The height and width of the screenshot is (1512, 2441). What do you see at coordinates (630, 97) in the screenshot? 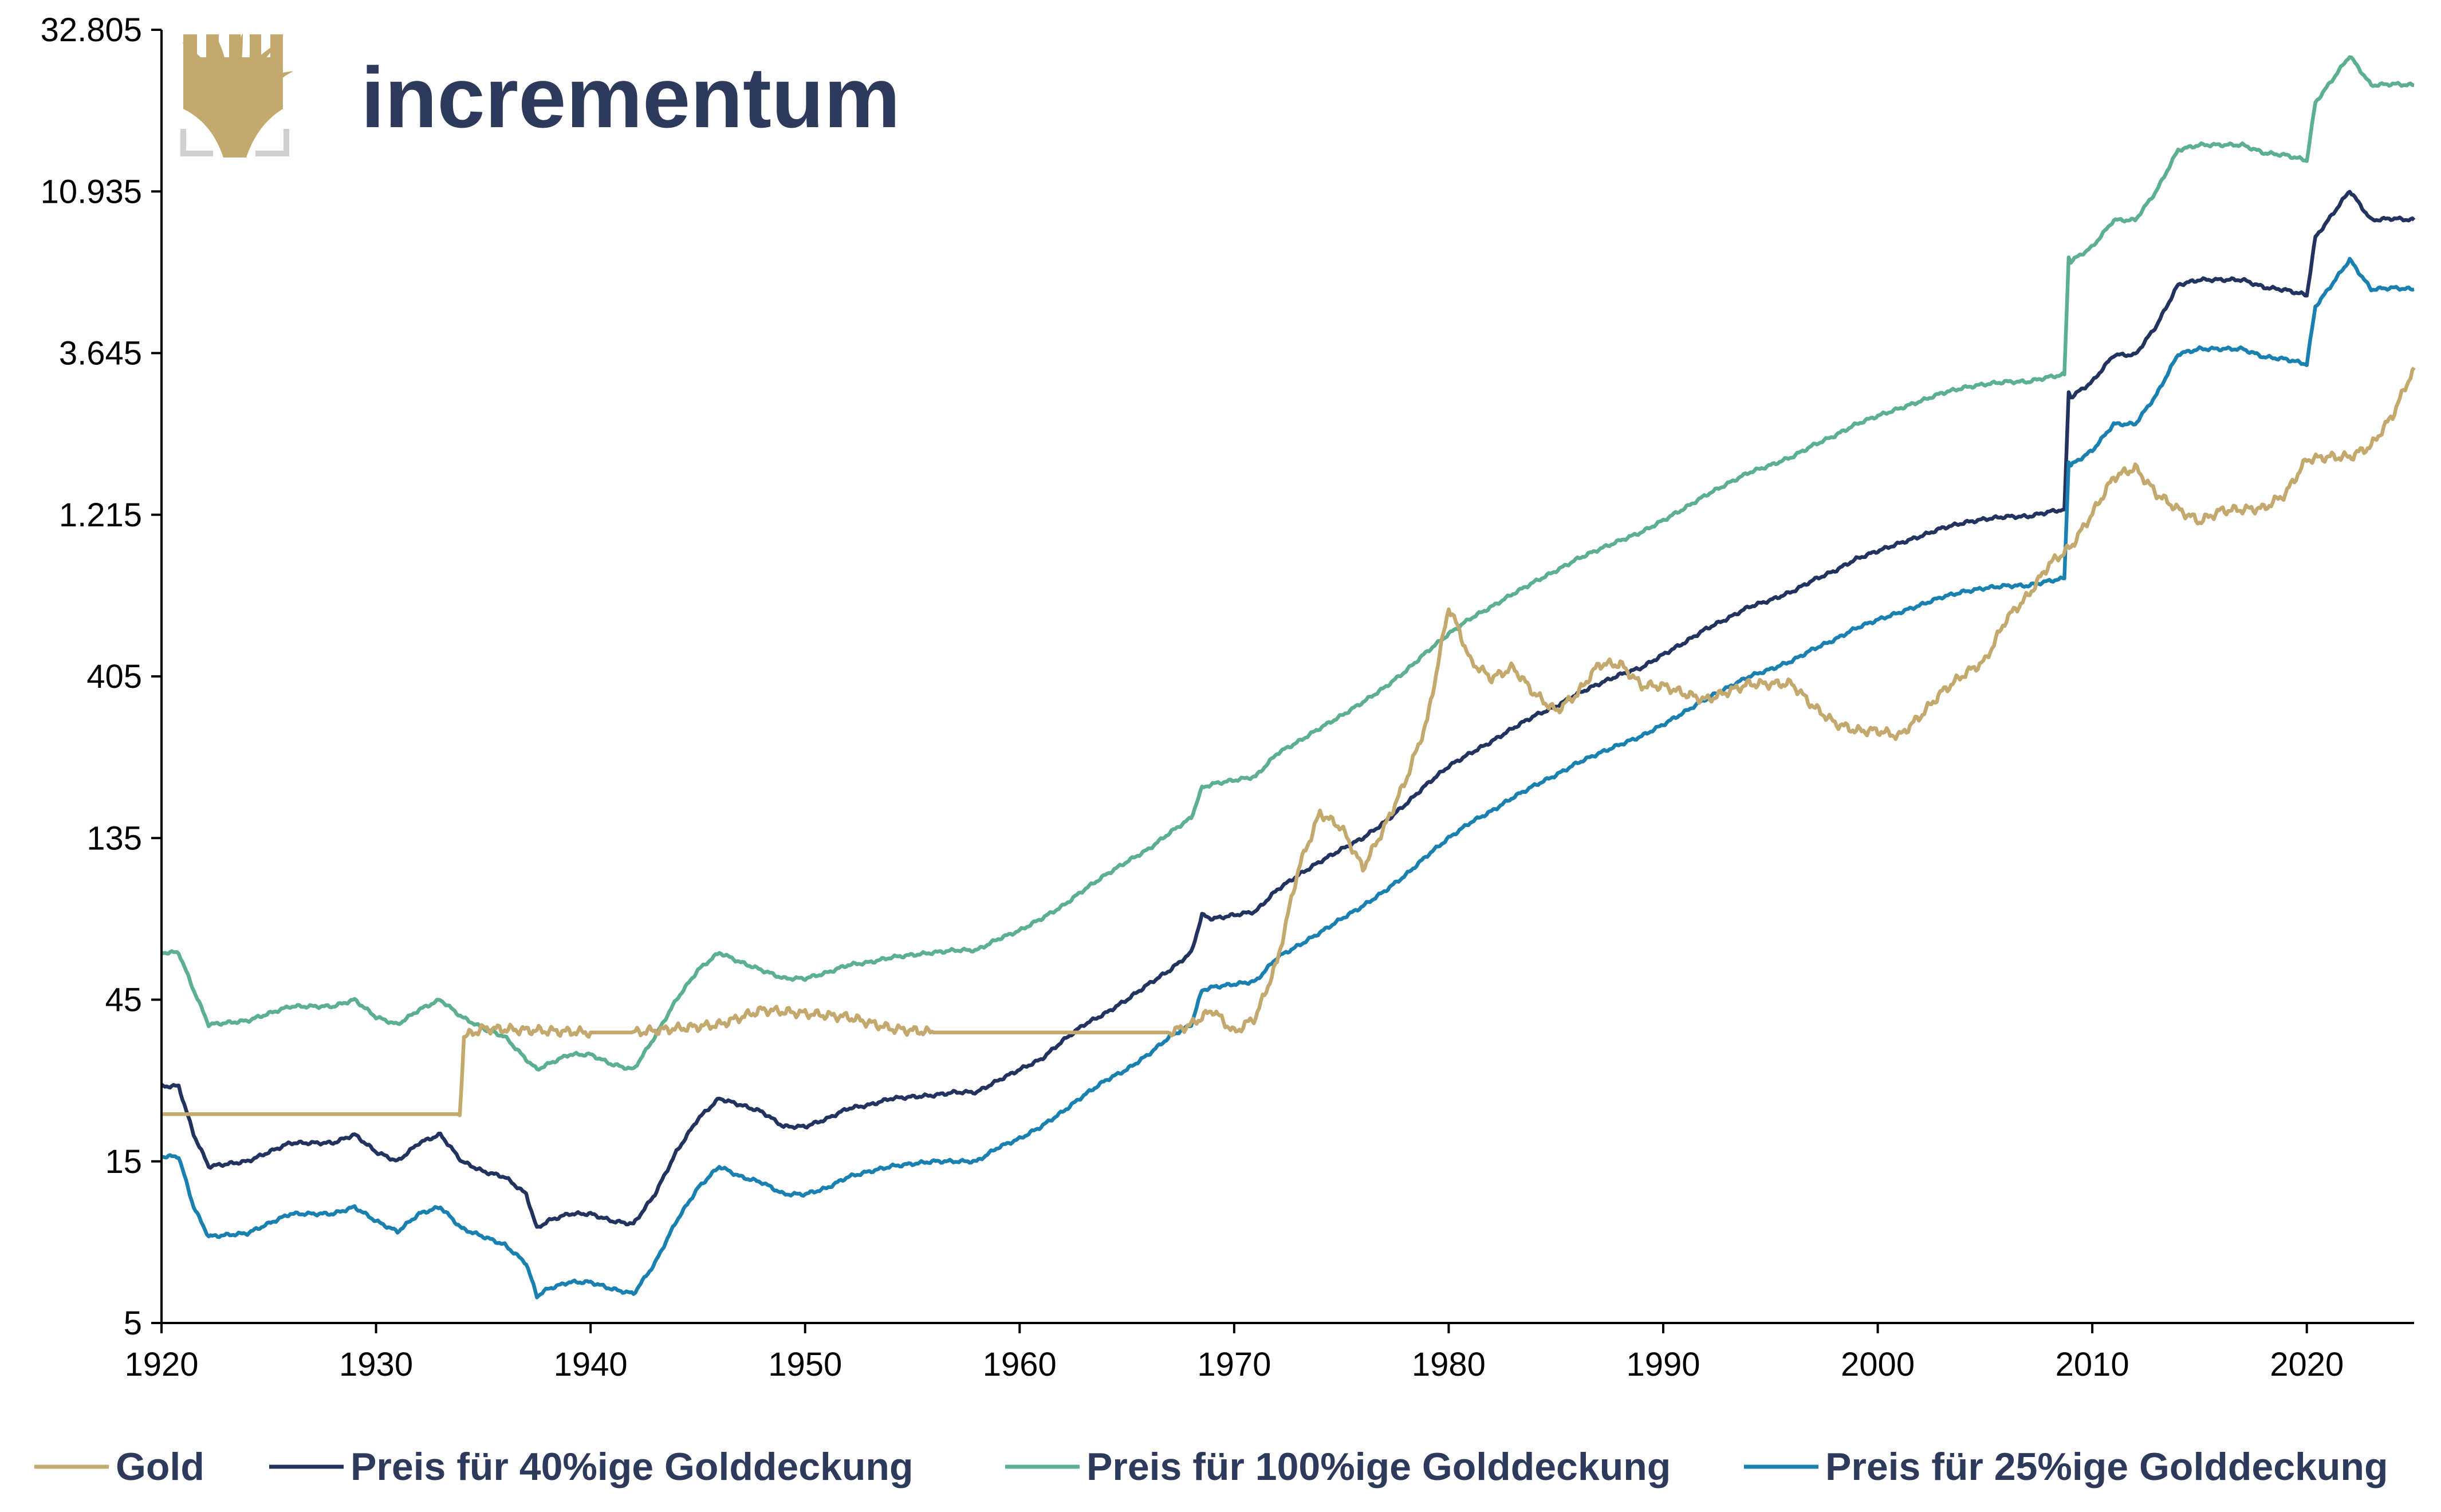
I see `brand-name: incrementum` at bounding box center [630, 97].